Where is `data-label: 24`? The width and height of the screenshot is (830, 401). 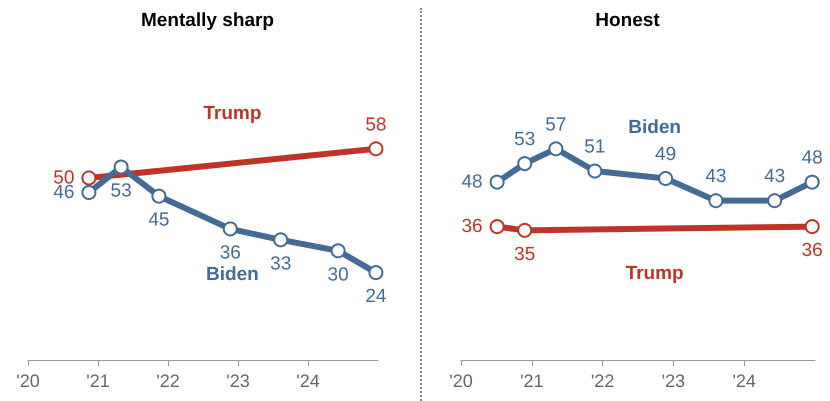
data-label: 24 is located at coordinates (376, 297).